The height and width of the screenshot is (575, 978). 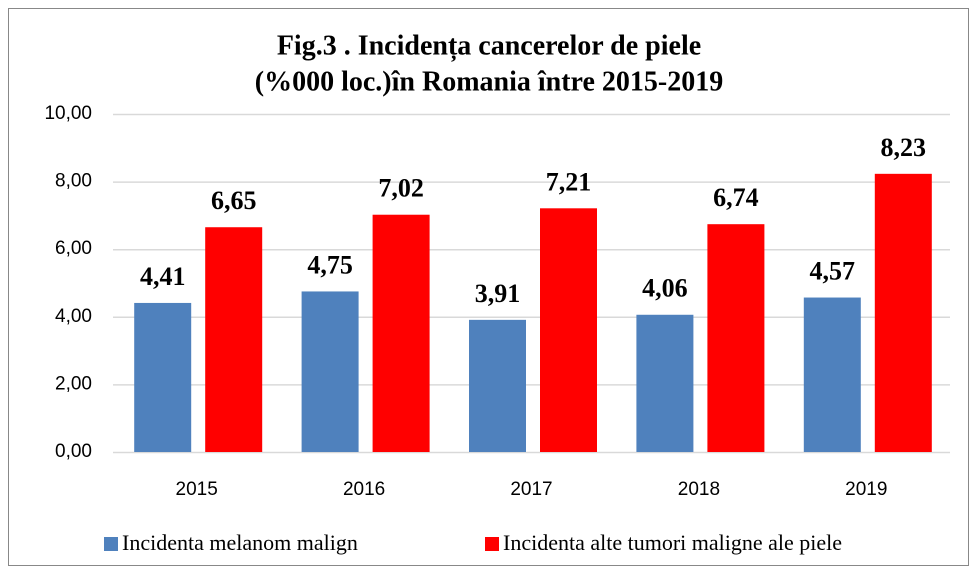 What do you see at coordinates (672, 542) in the screenshot?
I see `legend-label: Incidenta alte tumori maligne ale piele` at bounding box center [672, 542].